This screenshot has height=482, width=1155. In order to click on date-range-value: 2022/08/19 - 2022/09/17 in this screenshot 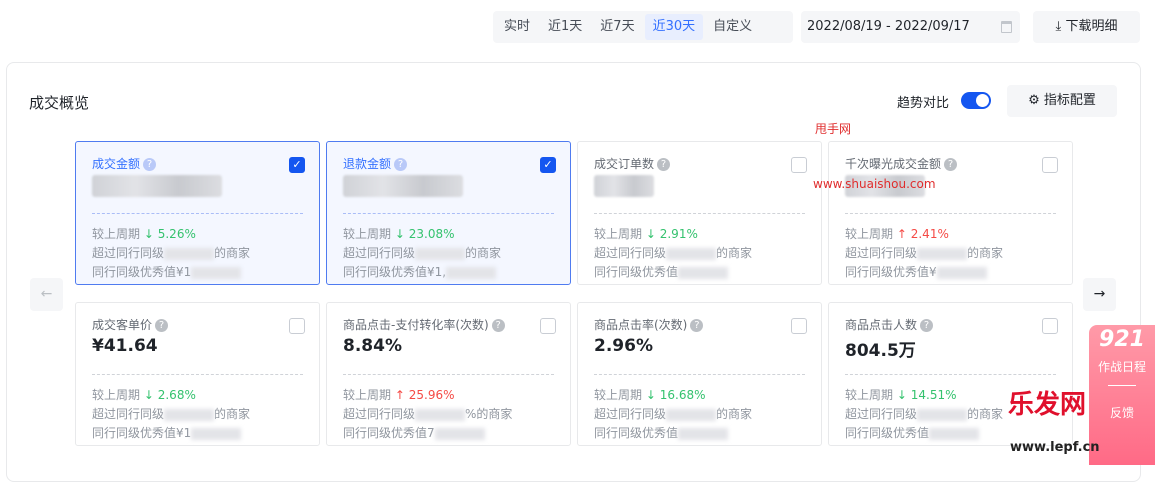, I will do `click(888, 26)`.